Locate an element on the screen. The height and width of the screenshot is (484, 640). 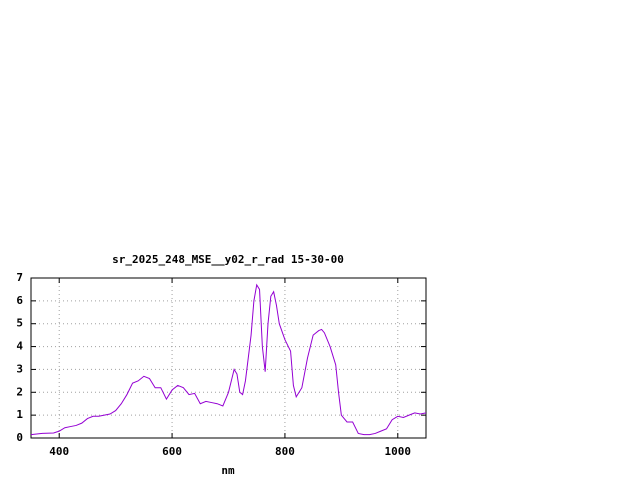
y-tick-label: 2 is located at coordinates (19, 391).